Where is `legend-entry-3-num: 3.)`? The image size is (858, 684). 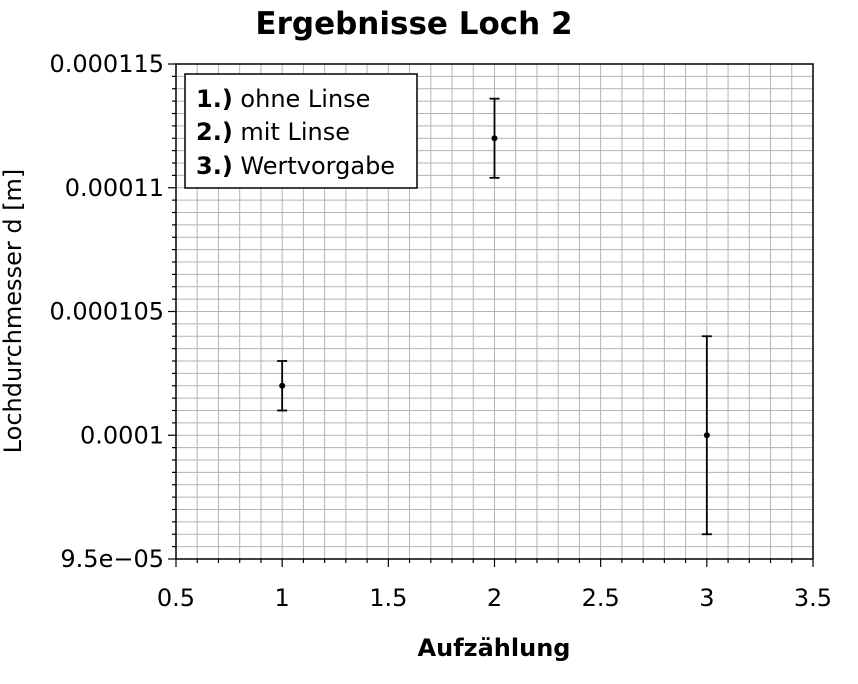 legend-entry-3-num: 3.) is located at coordinates (214, 166).